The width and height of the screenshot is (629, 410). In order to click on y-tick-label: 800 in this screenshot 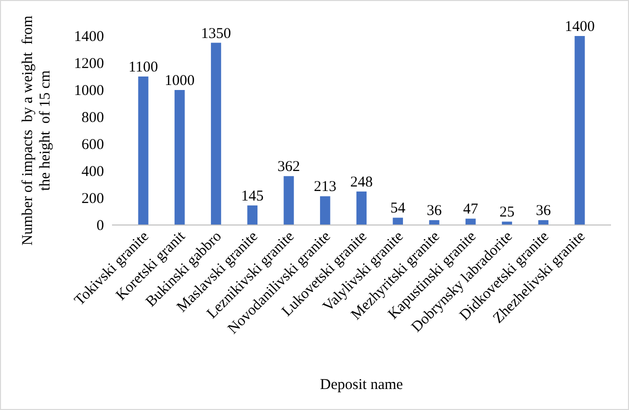, I will do `click(93, 118)`.